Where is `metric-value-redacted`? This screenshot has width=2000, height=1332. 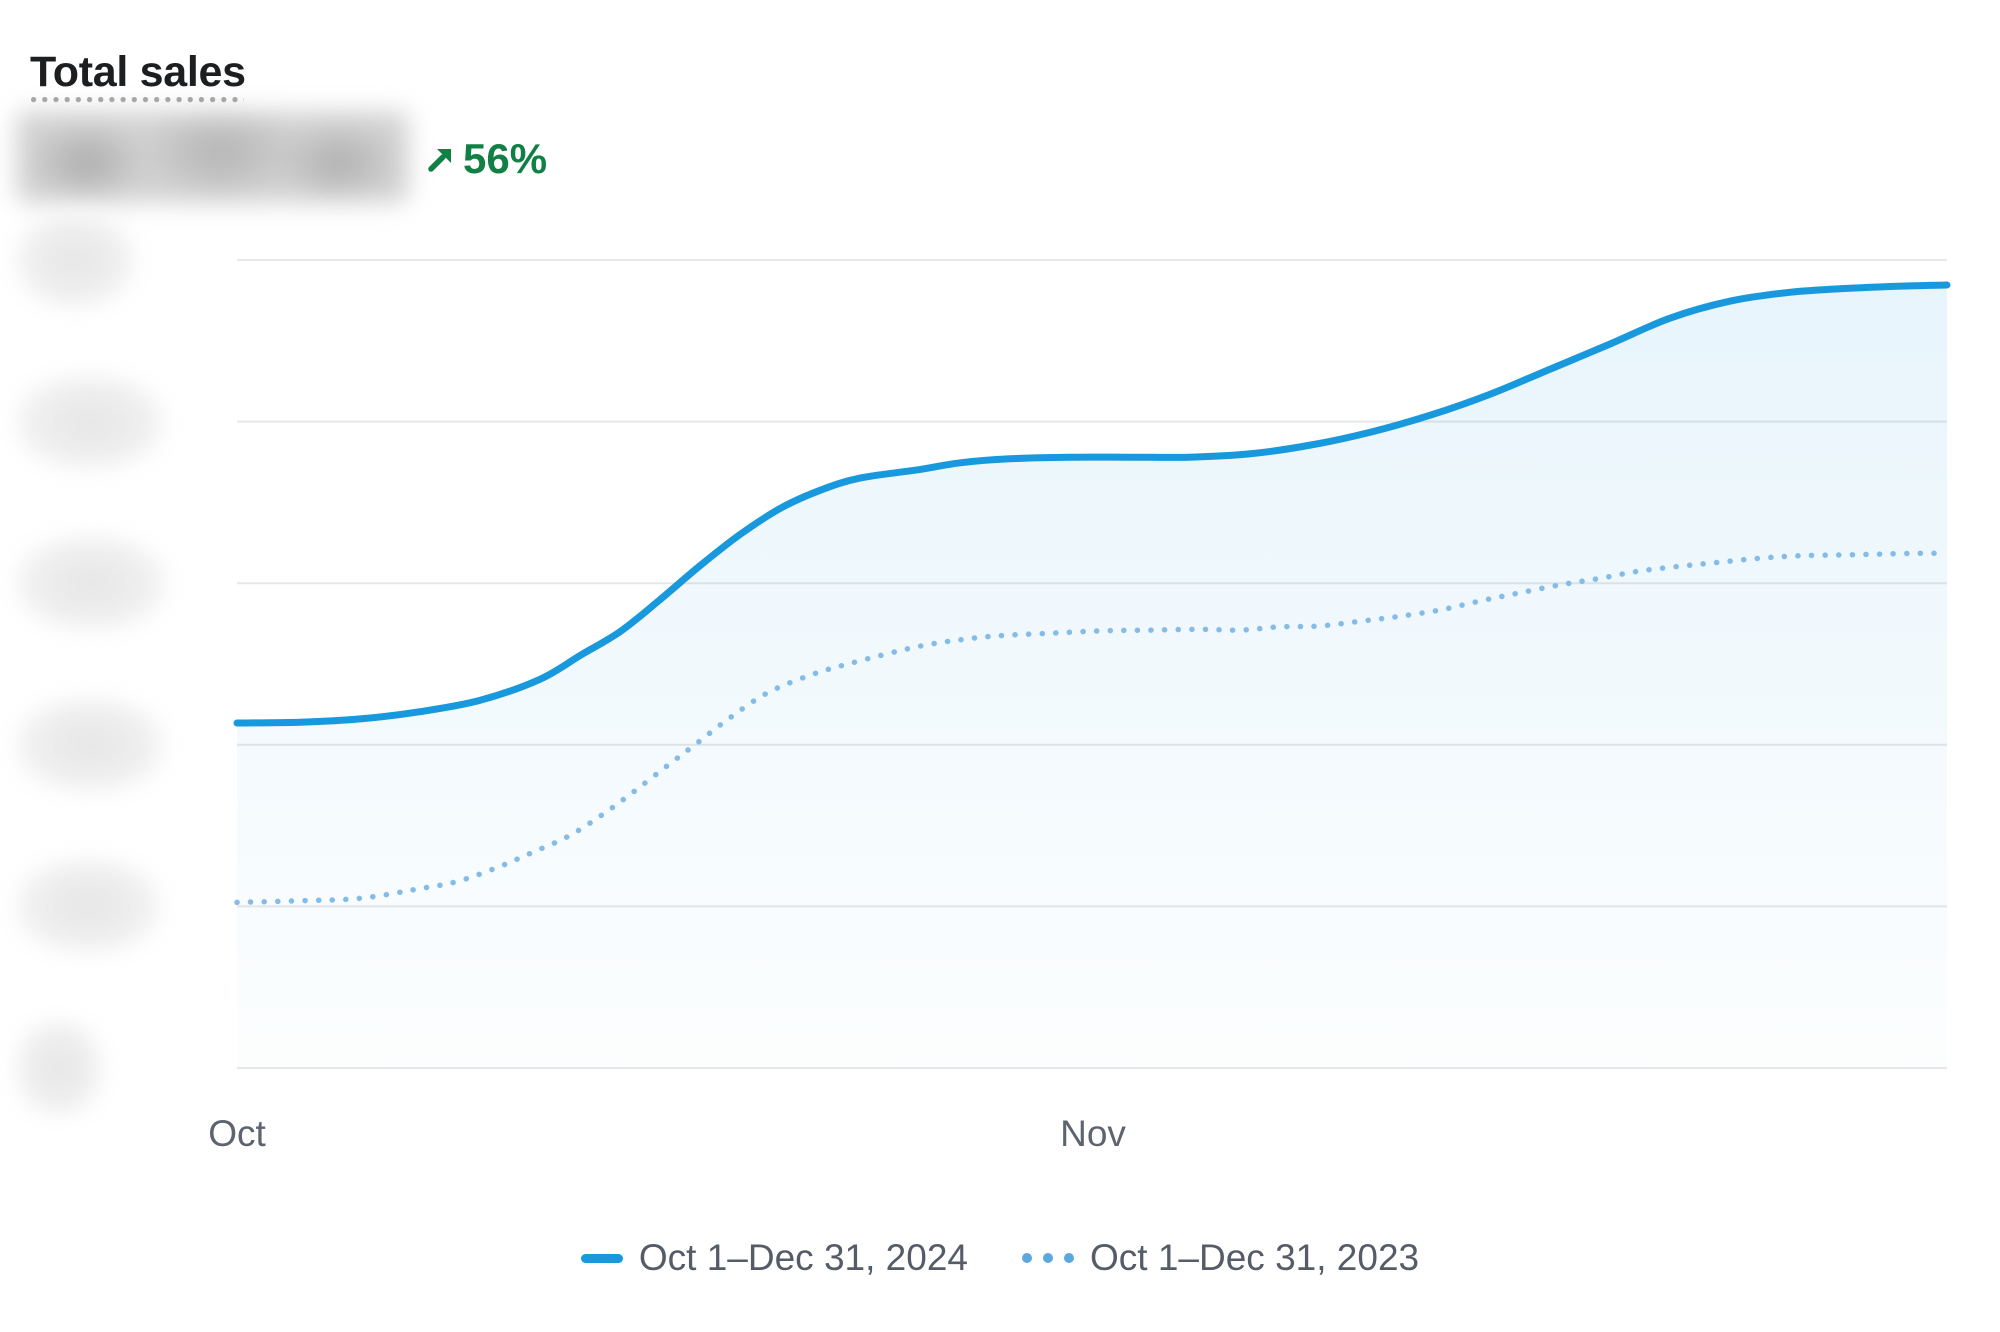 metric-value-redacted is located at coordinates (212, 157).